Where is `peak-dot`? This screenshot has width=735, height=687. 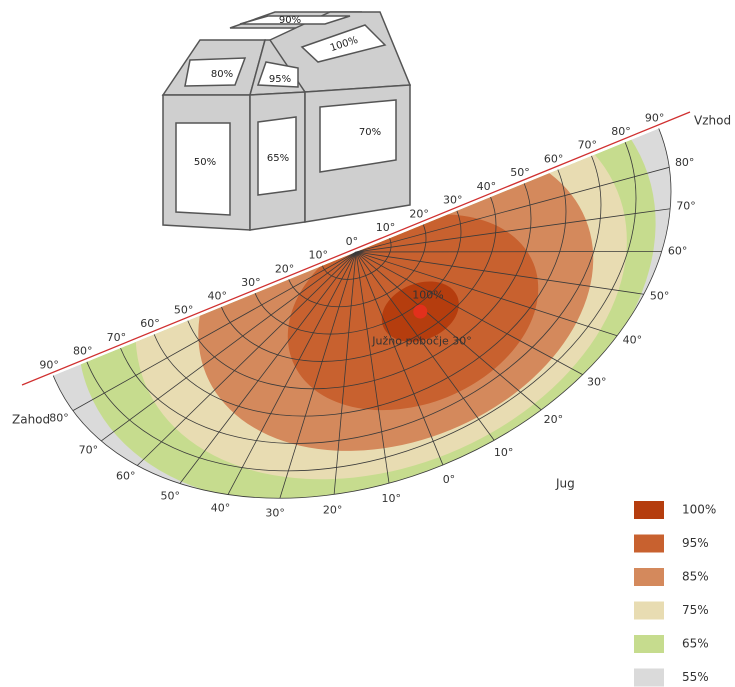 peak-dot is located at coordinates (420, 311).